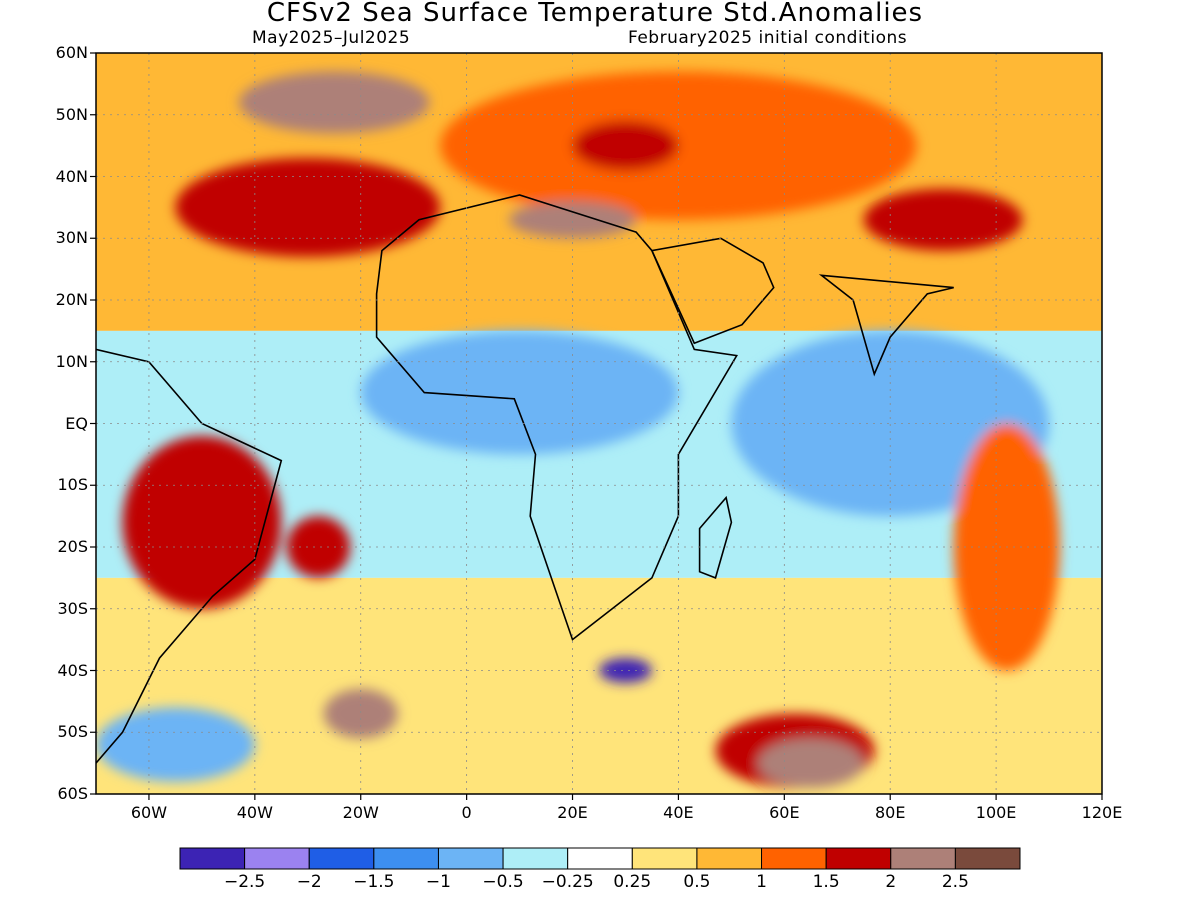 The width and height of the screenshot is (1200, 900). I want to click on lat-label: 20S, so click(72, 546).